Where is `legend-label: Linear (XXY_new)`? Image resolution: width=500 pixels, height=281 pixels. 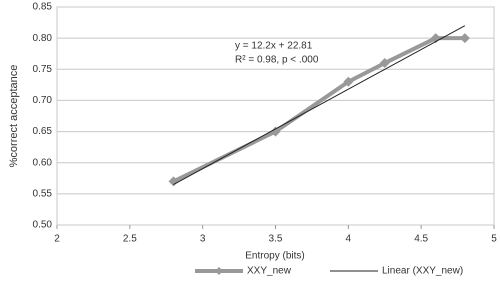
legend-label: Linear (XXY_new) is located at coordinates (422, 271).